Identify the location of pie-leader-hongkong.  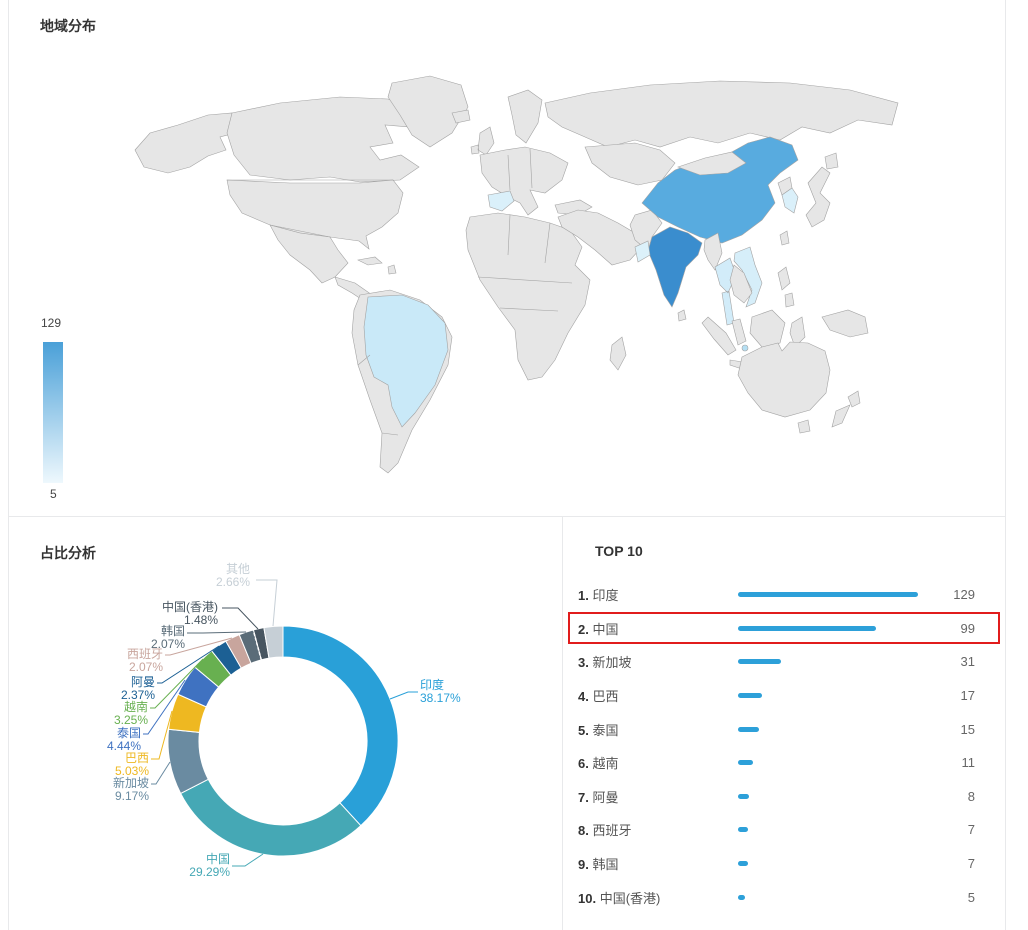
(240, 618).